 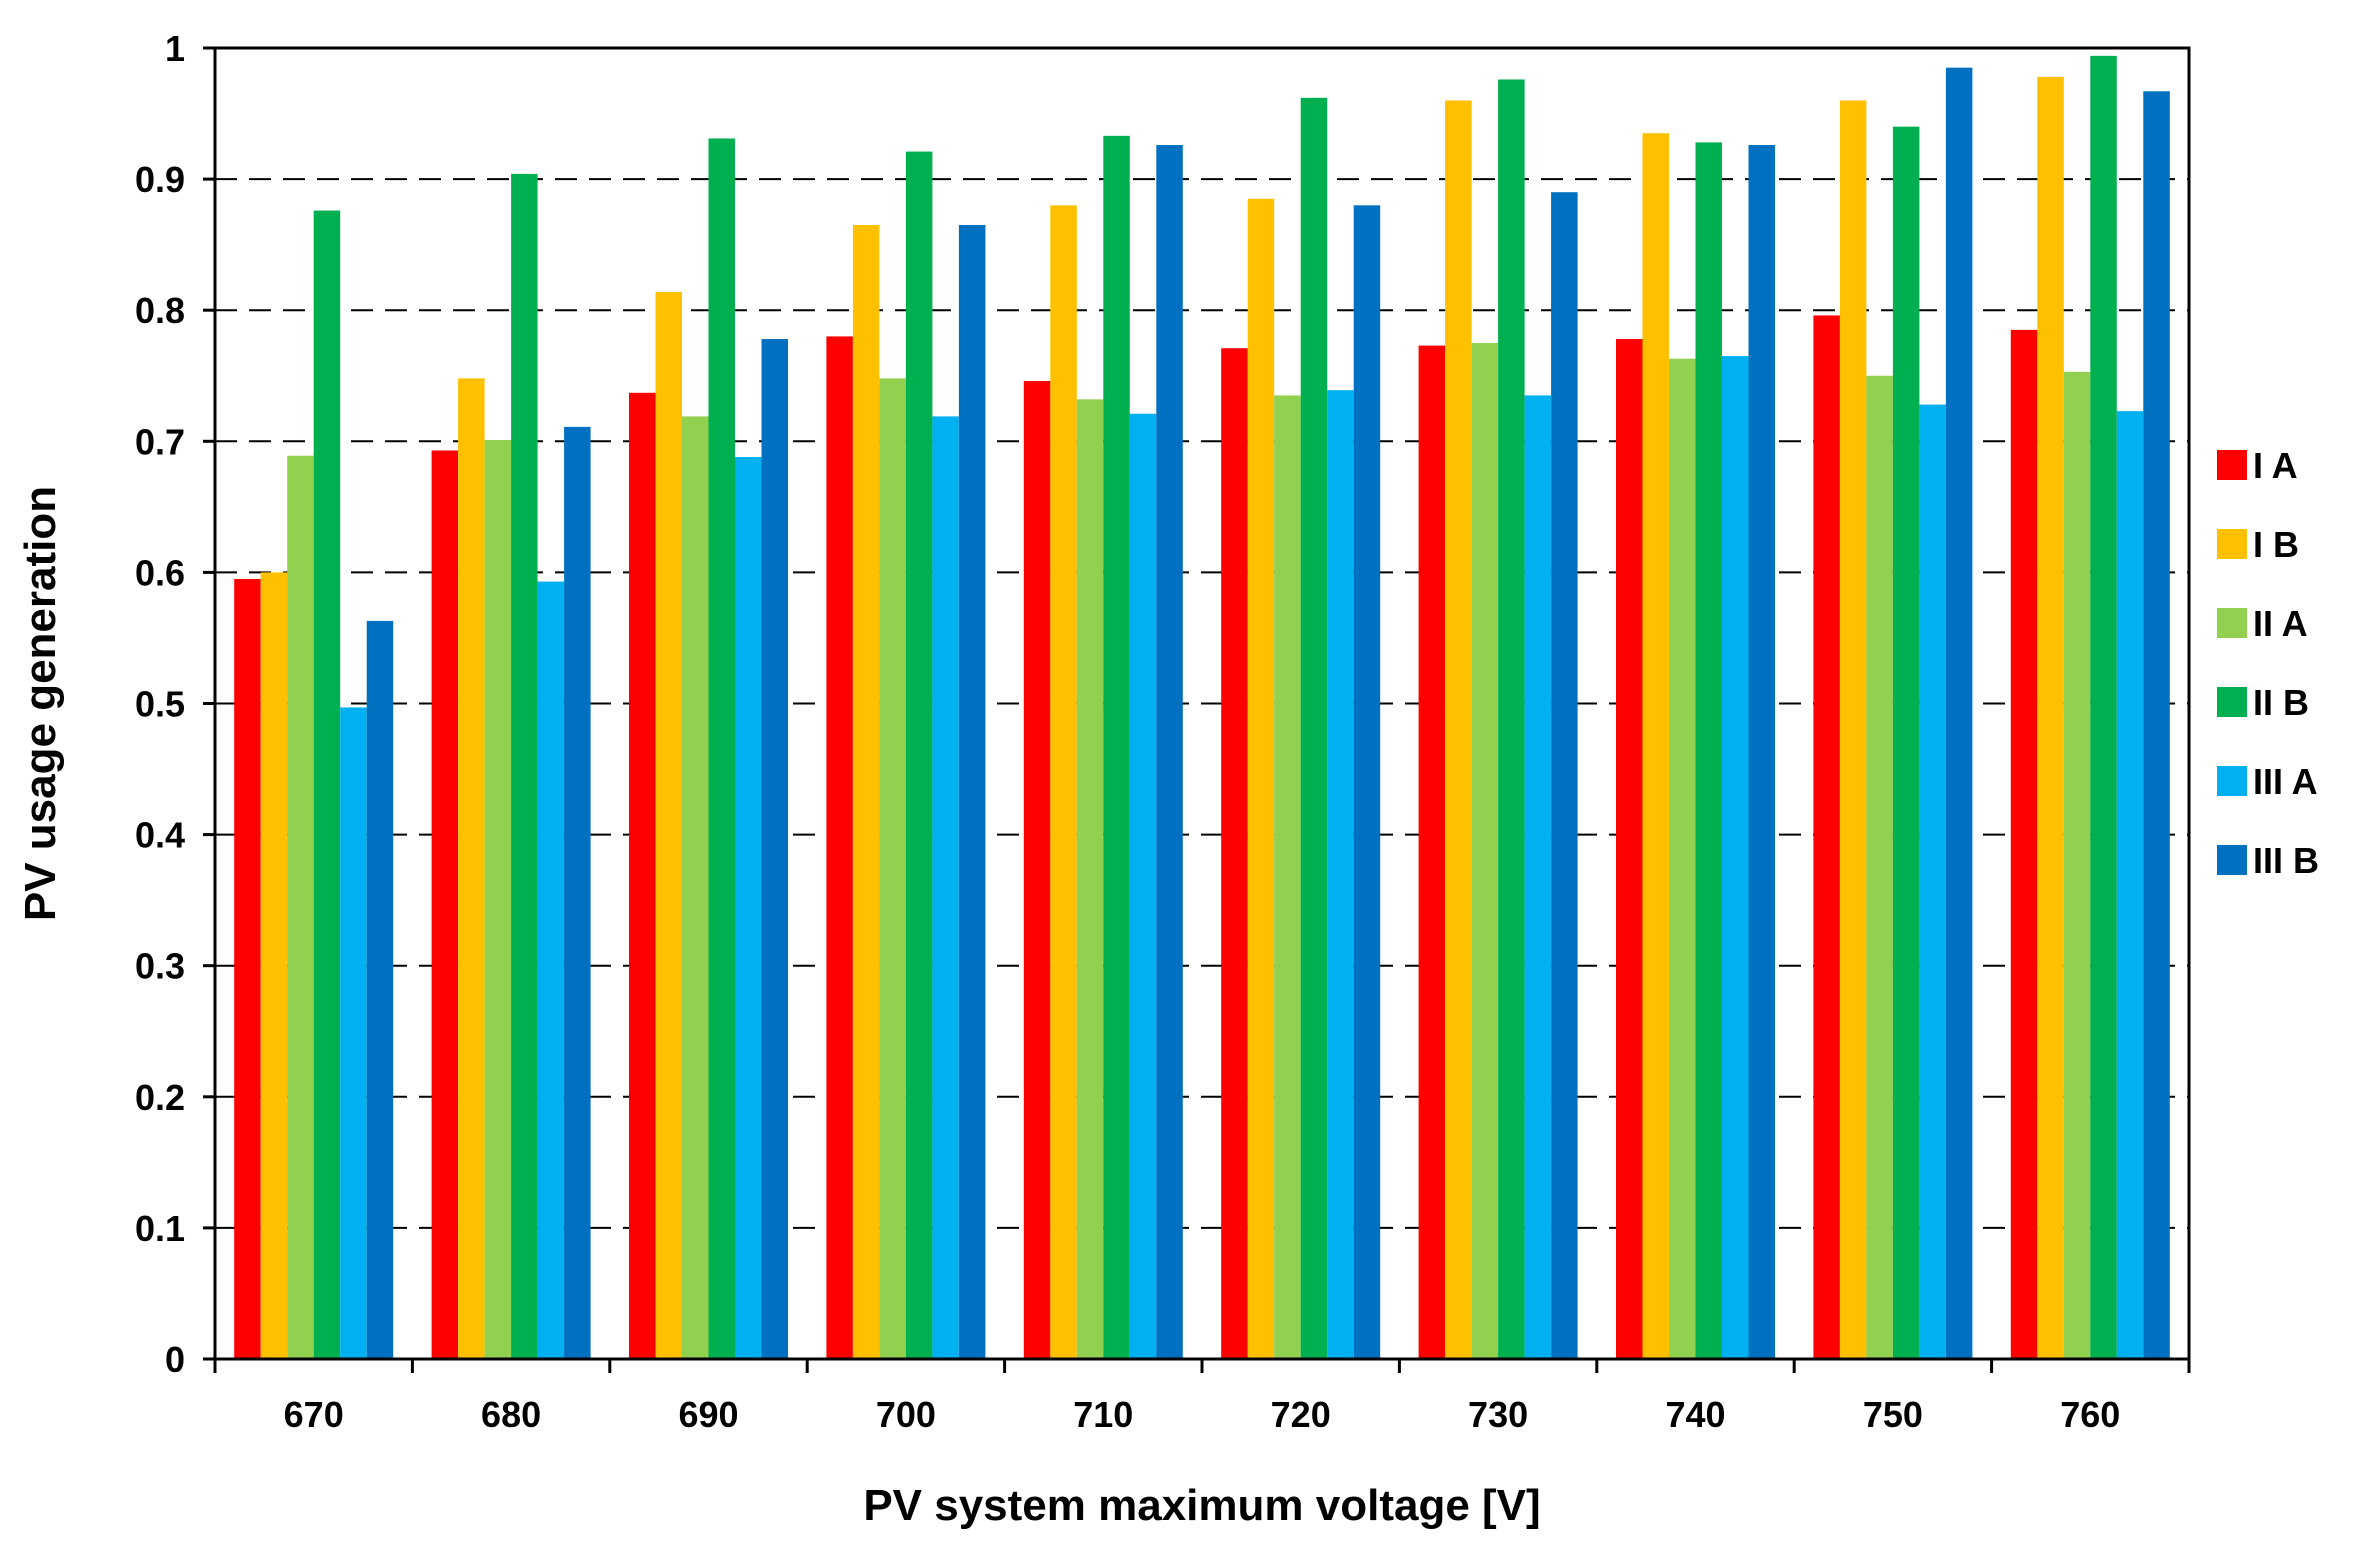 What do you see at coordinates (1893, 1414) in the screenshot?
I see `x-tick-label: 750` at bounding box center [1893, 1414].